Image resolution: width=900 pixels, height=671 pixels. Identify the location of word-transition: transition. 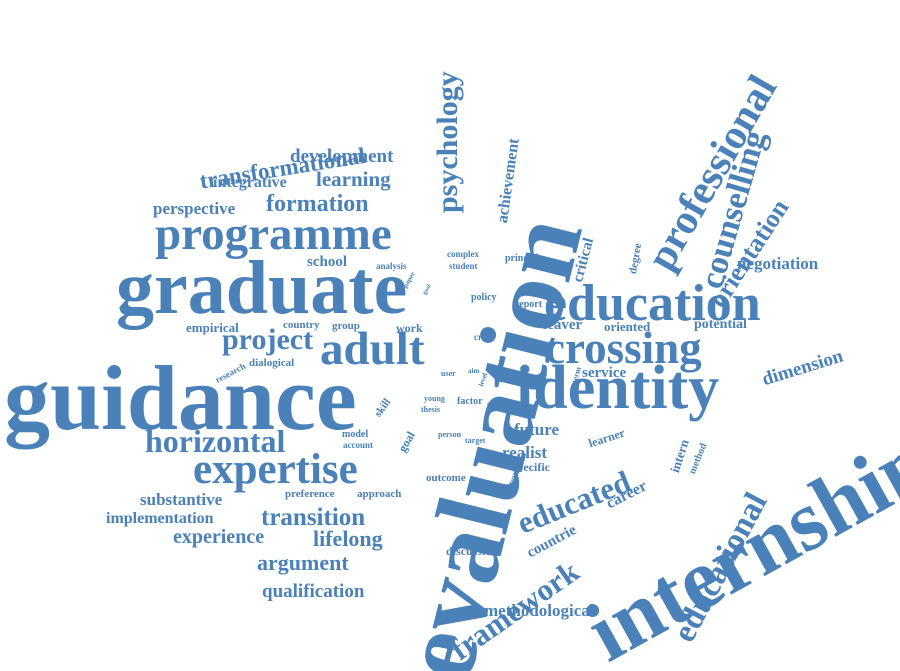
(313, 517).